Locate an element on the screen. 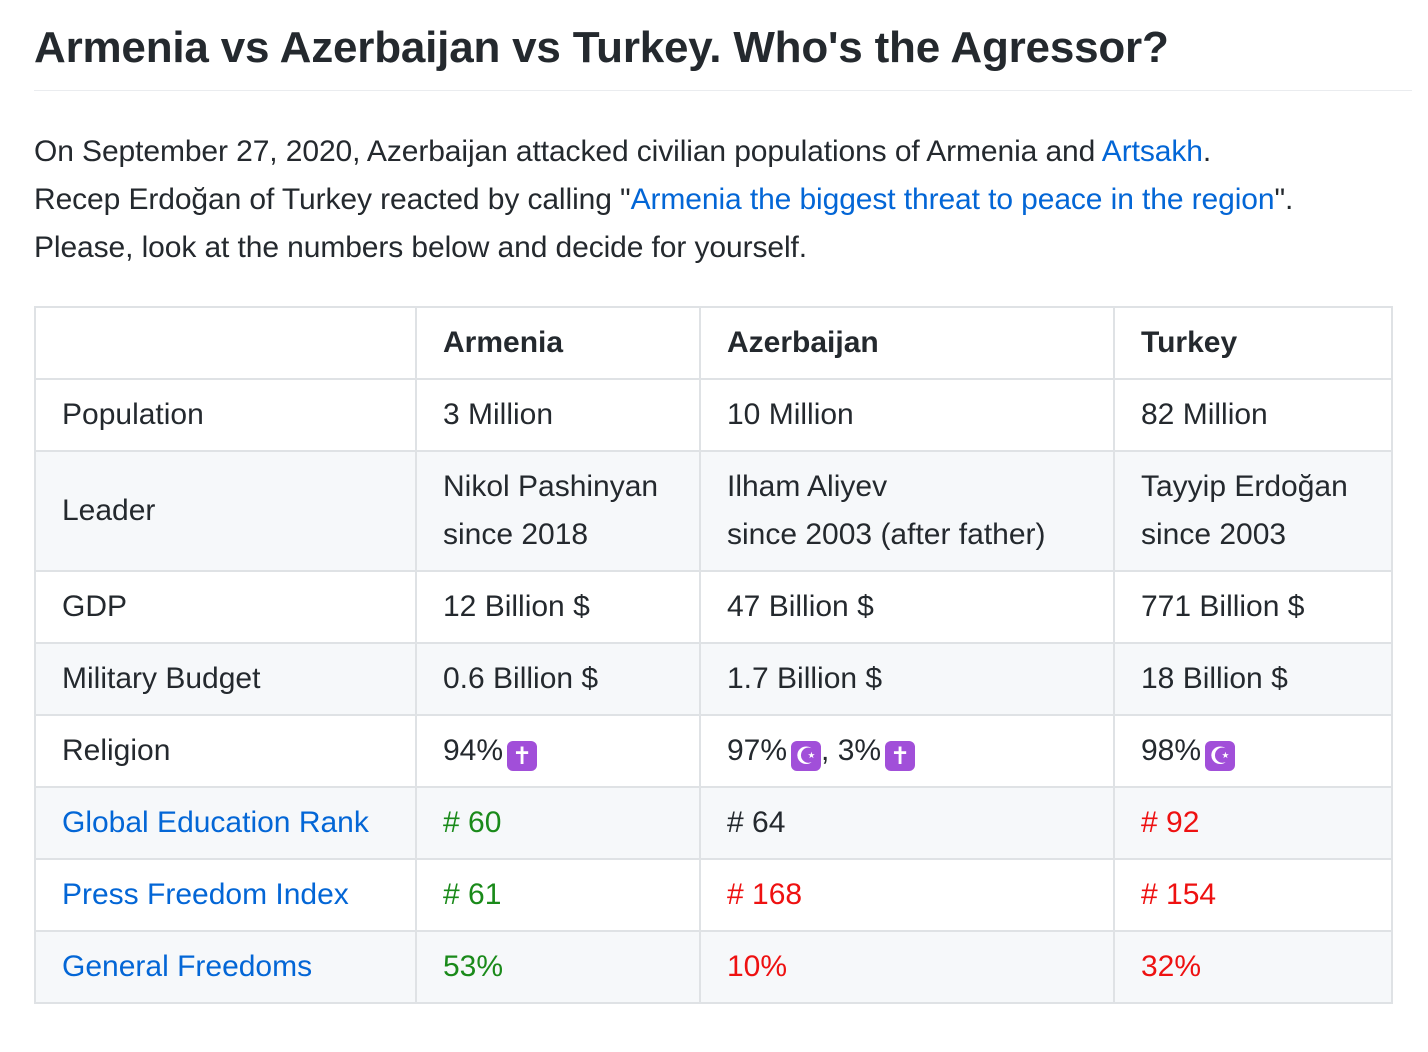 The height and width of the screenshot is (1052, 1428). cell-azerbaijan-leader: Ilham Aliyev since 2003 (after father) is located at coordinates (907, 511).